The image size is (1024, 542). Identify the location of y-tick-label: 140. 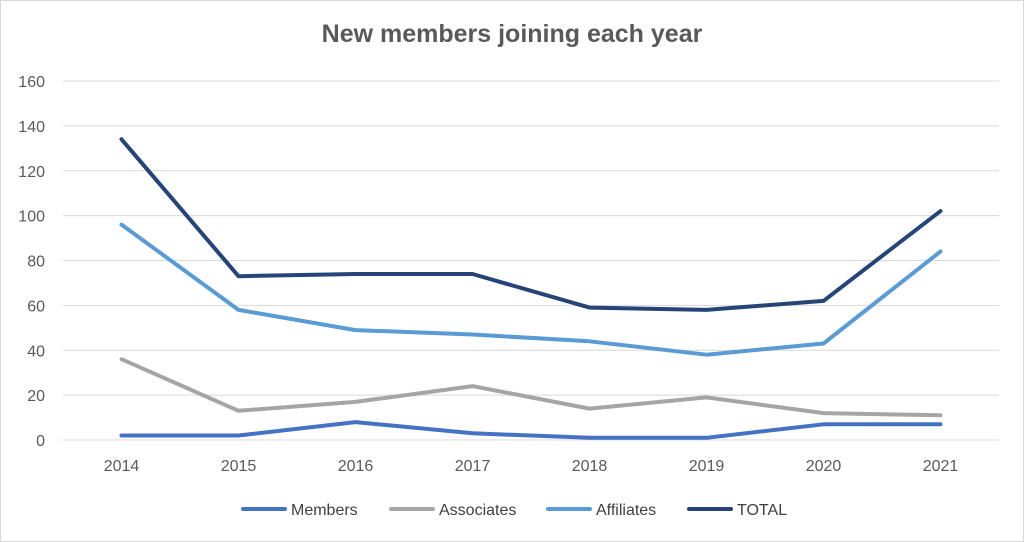
(31, 127).